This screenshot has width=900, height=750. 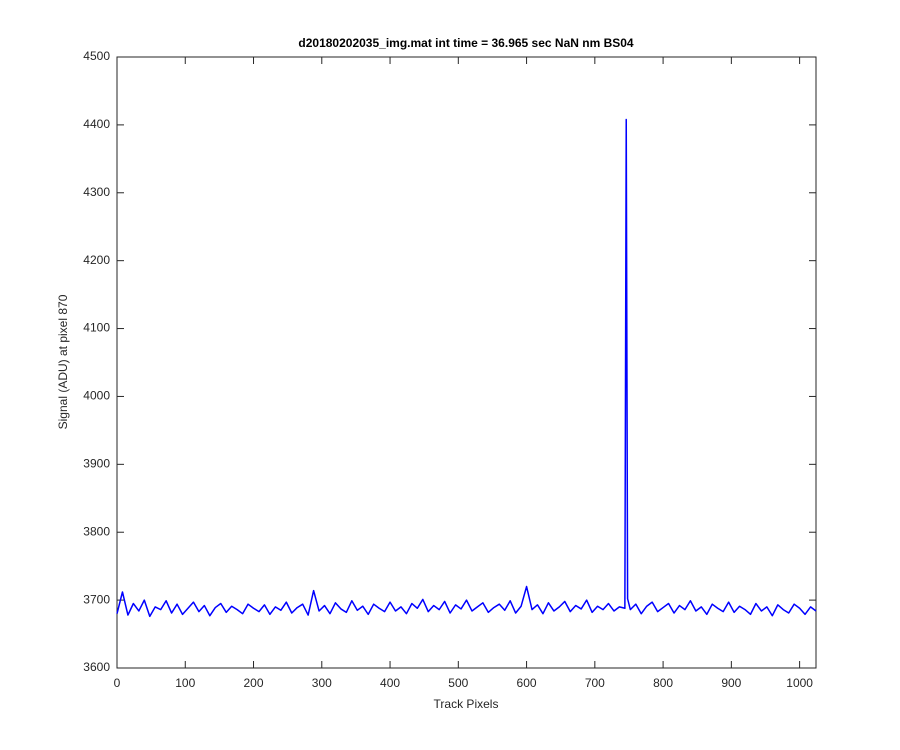 I want to click on y-tick-label: 4000, so click(x=96, y=396).